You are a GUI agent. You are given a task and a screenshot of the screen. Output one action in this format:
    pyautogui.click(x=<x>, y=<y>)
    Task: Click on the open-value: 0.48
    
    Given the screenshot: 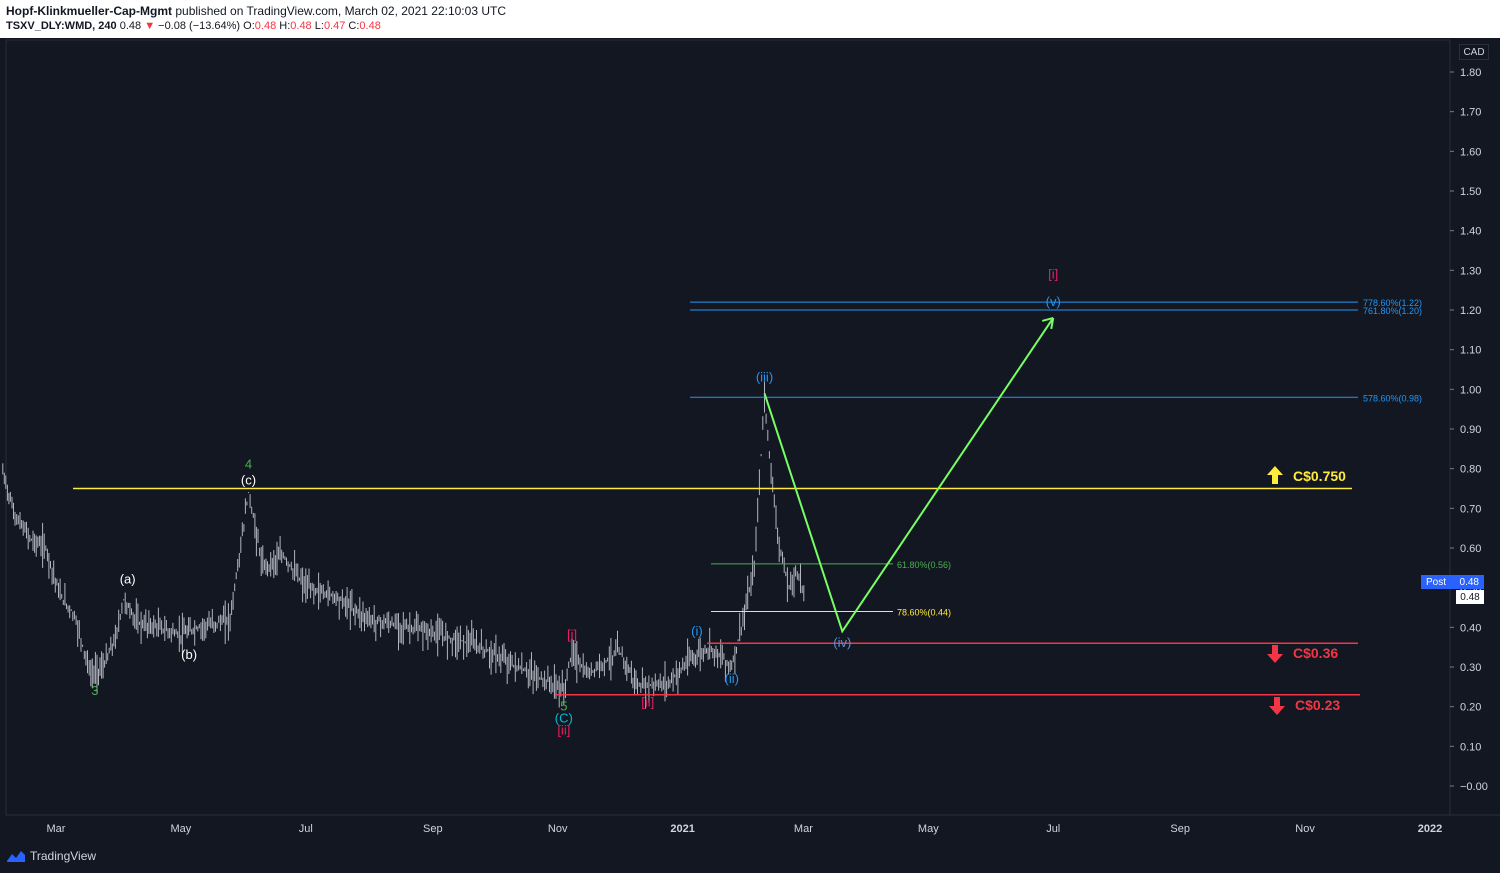 What is the action you would take?
    pyautogui.click(x=265, y=26)
    